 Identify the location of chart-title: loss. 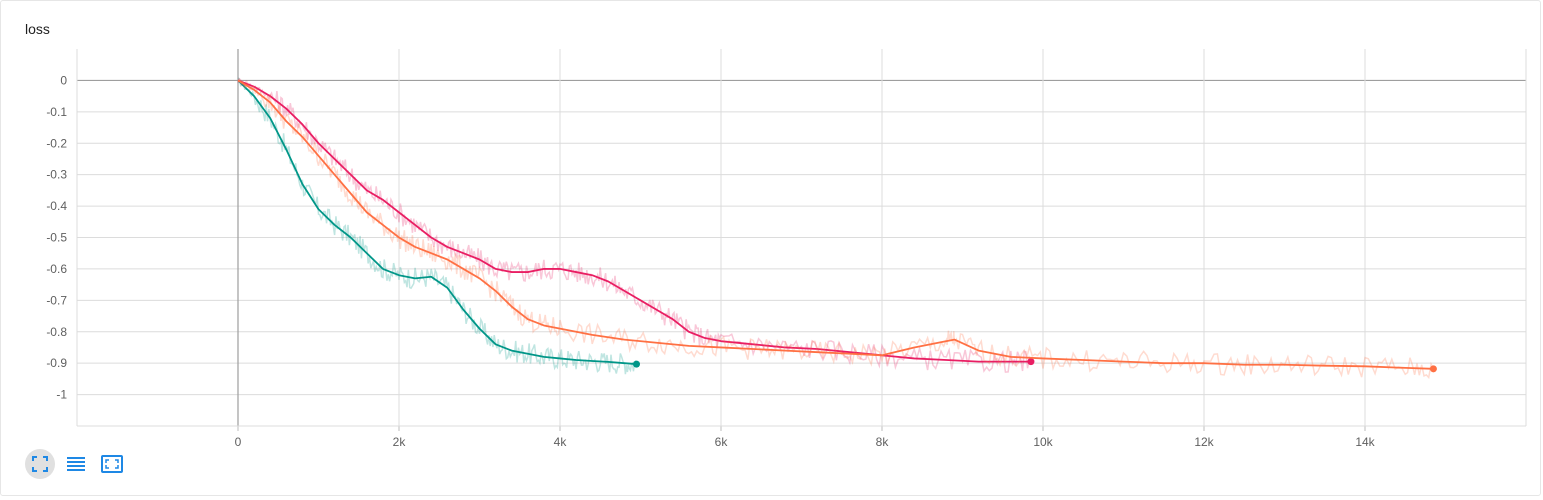
(37, 29).